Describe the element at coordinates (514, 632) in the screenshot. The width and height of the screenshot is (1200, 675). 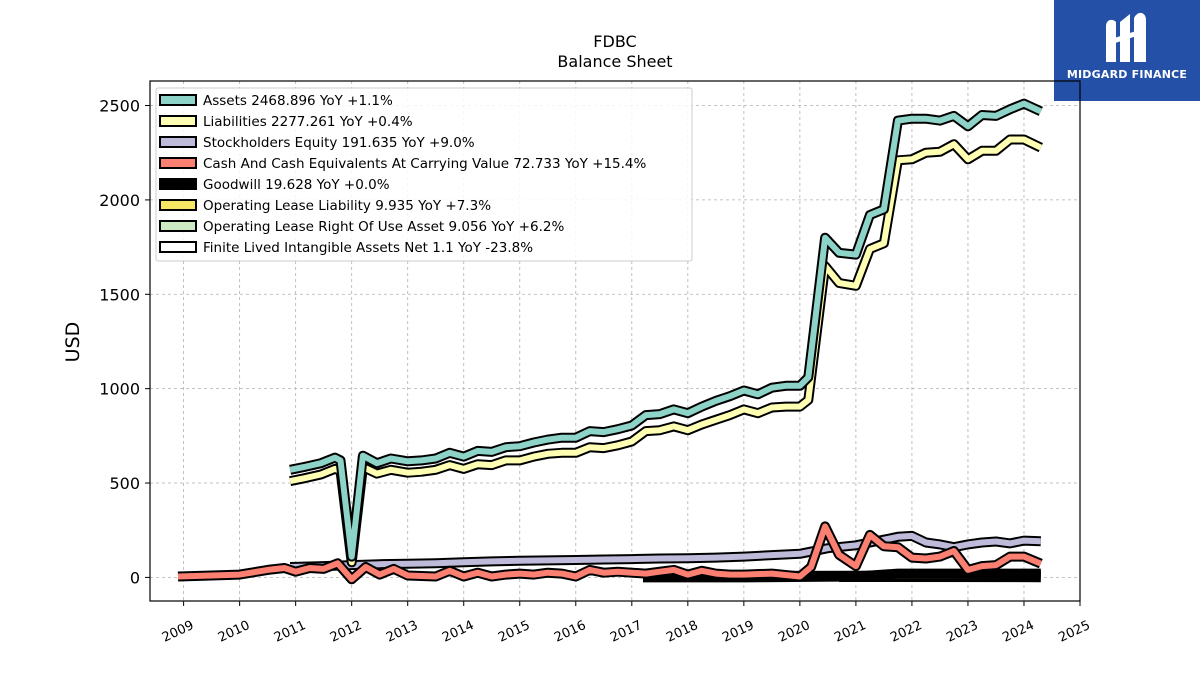
I see `x-tick-label: 2015` at that location.